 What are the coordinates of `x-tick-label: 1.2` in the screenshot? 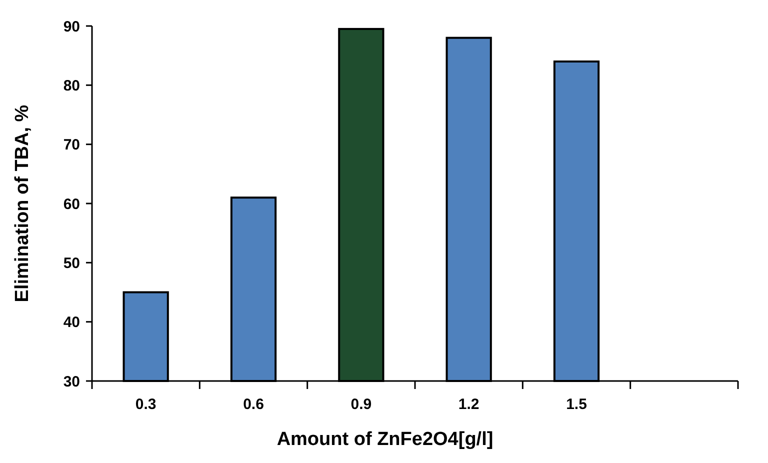 It's located at (469, 404).